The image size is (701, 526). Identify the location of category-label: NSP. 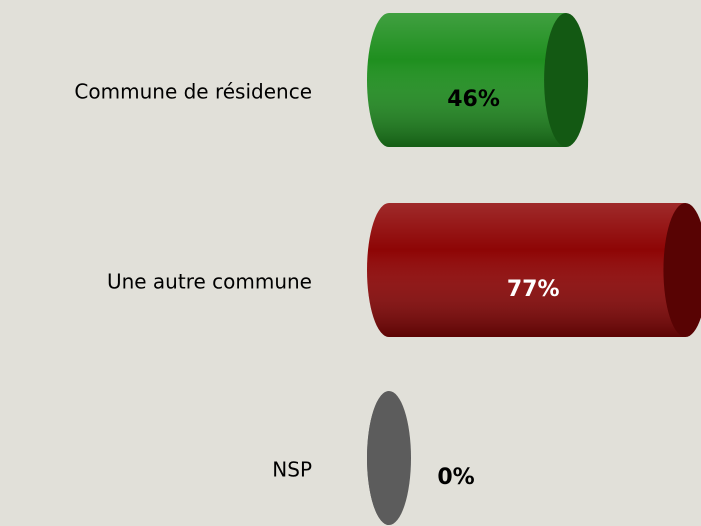
(292, 470).